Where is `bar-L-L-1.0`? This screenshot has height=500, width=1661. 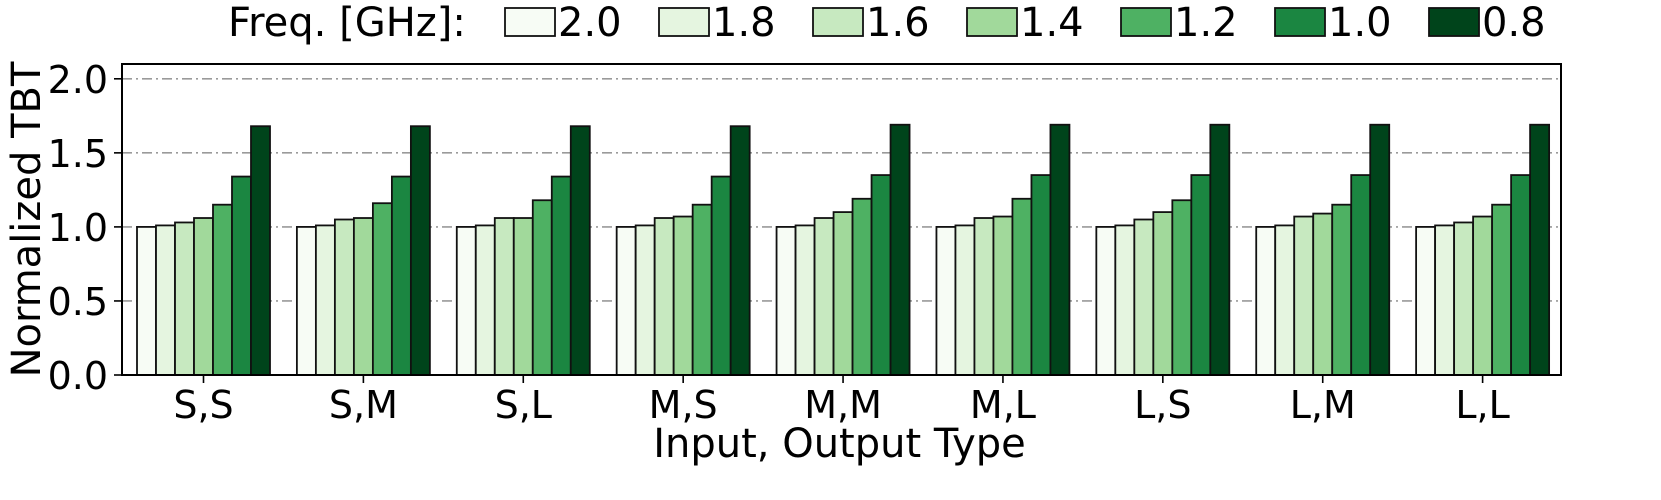
bar-L-L-1.0 is located at coordinates (1521, 275).